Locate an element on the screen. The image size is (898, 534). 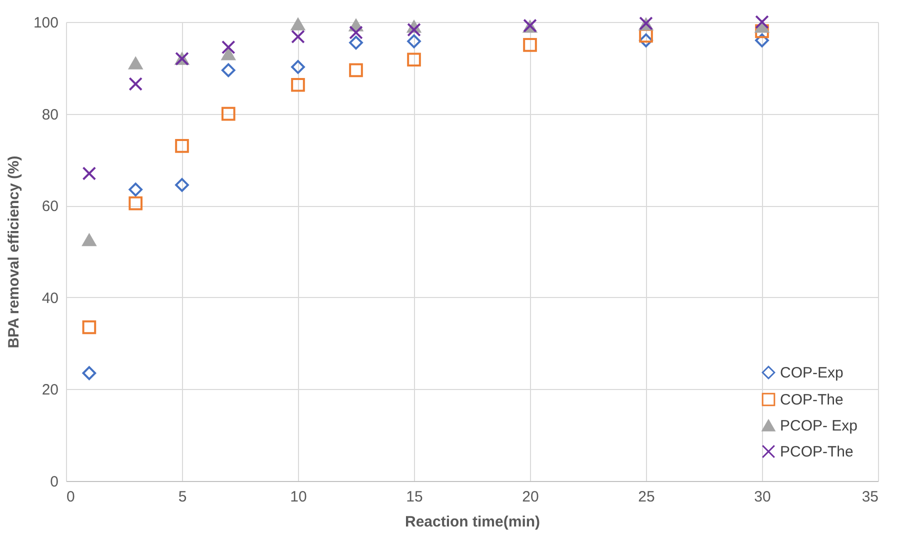
y-tick-label: 0 is located at coordinates (54, 482).